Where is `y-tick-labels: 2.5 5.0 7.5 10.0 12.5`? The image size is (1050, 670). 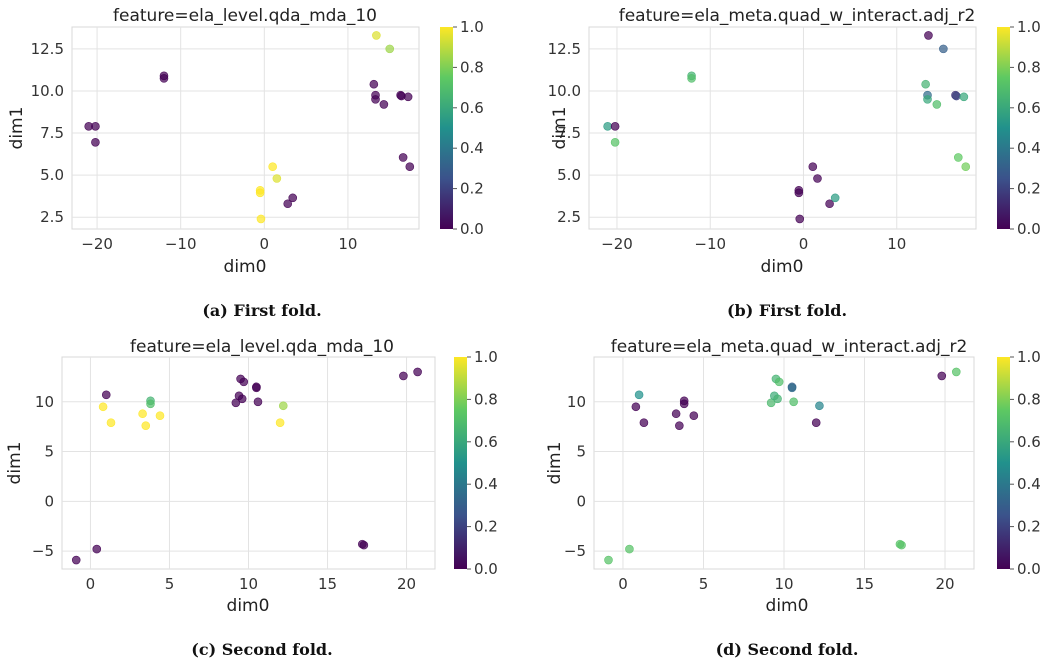 y-tick-labels: 2.5 5.0 7.5 10.0 12.5 is located at coordinates (564, 133).